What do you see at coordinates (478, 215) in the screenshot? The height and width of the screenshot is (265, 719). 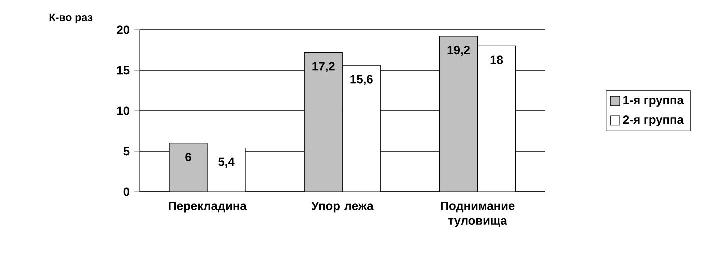 I see `x-tick-label: Поднимание туловища` at bounding box center [478, 215].